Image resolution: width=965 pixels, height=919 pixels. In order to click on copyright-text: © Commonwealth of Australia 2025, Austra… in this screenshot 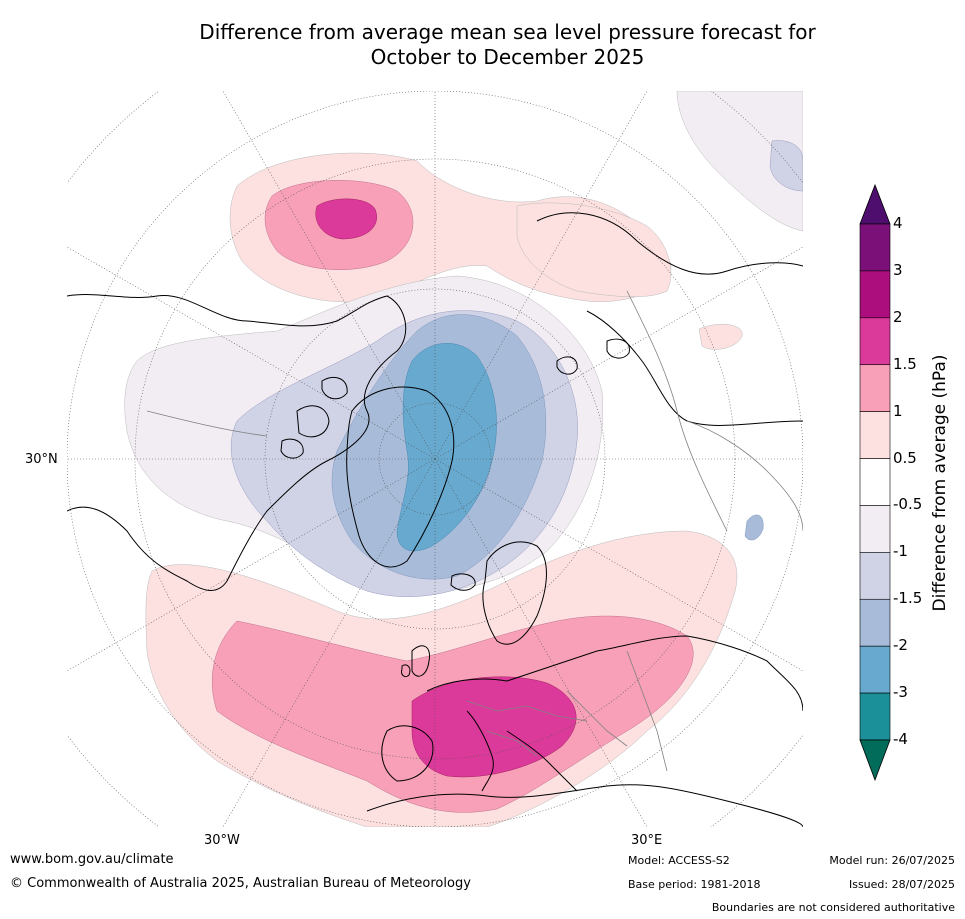, I will do `click(240, 883)`.